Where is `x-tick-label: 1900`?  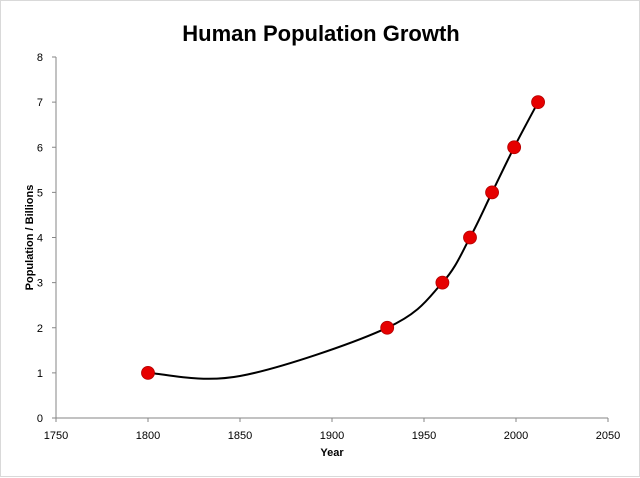 x-tick-label: 1900 is located at coordinates (332, 436).